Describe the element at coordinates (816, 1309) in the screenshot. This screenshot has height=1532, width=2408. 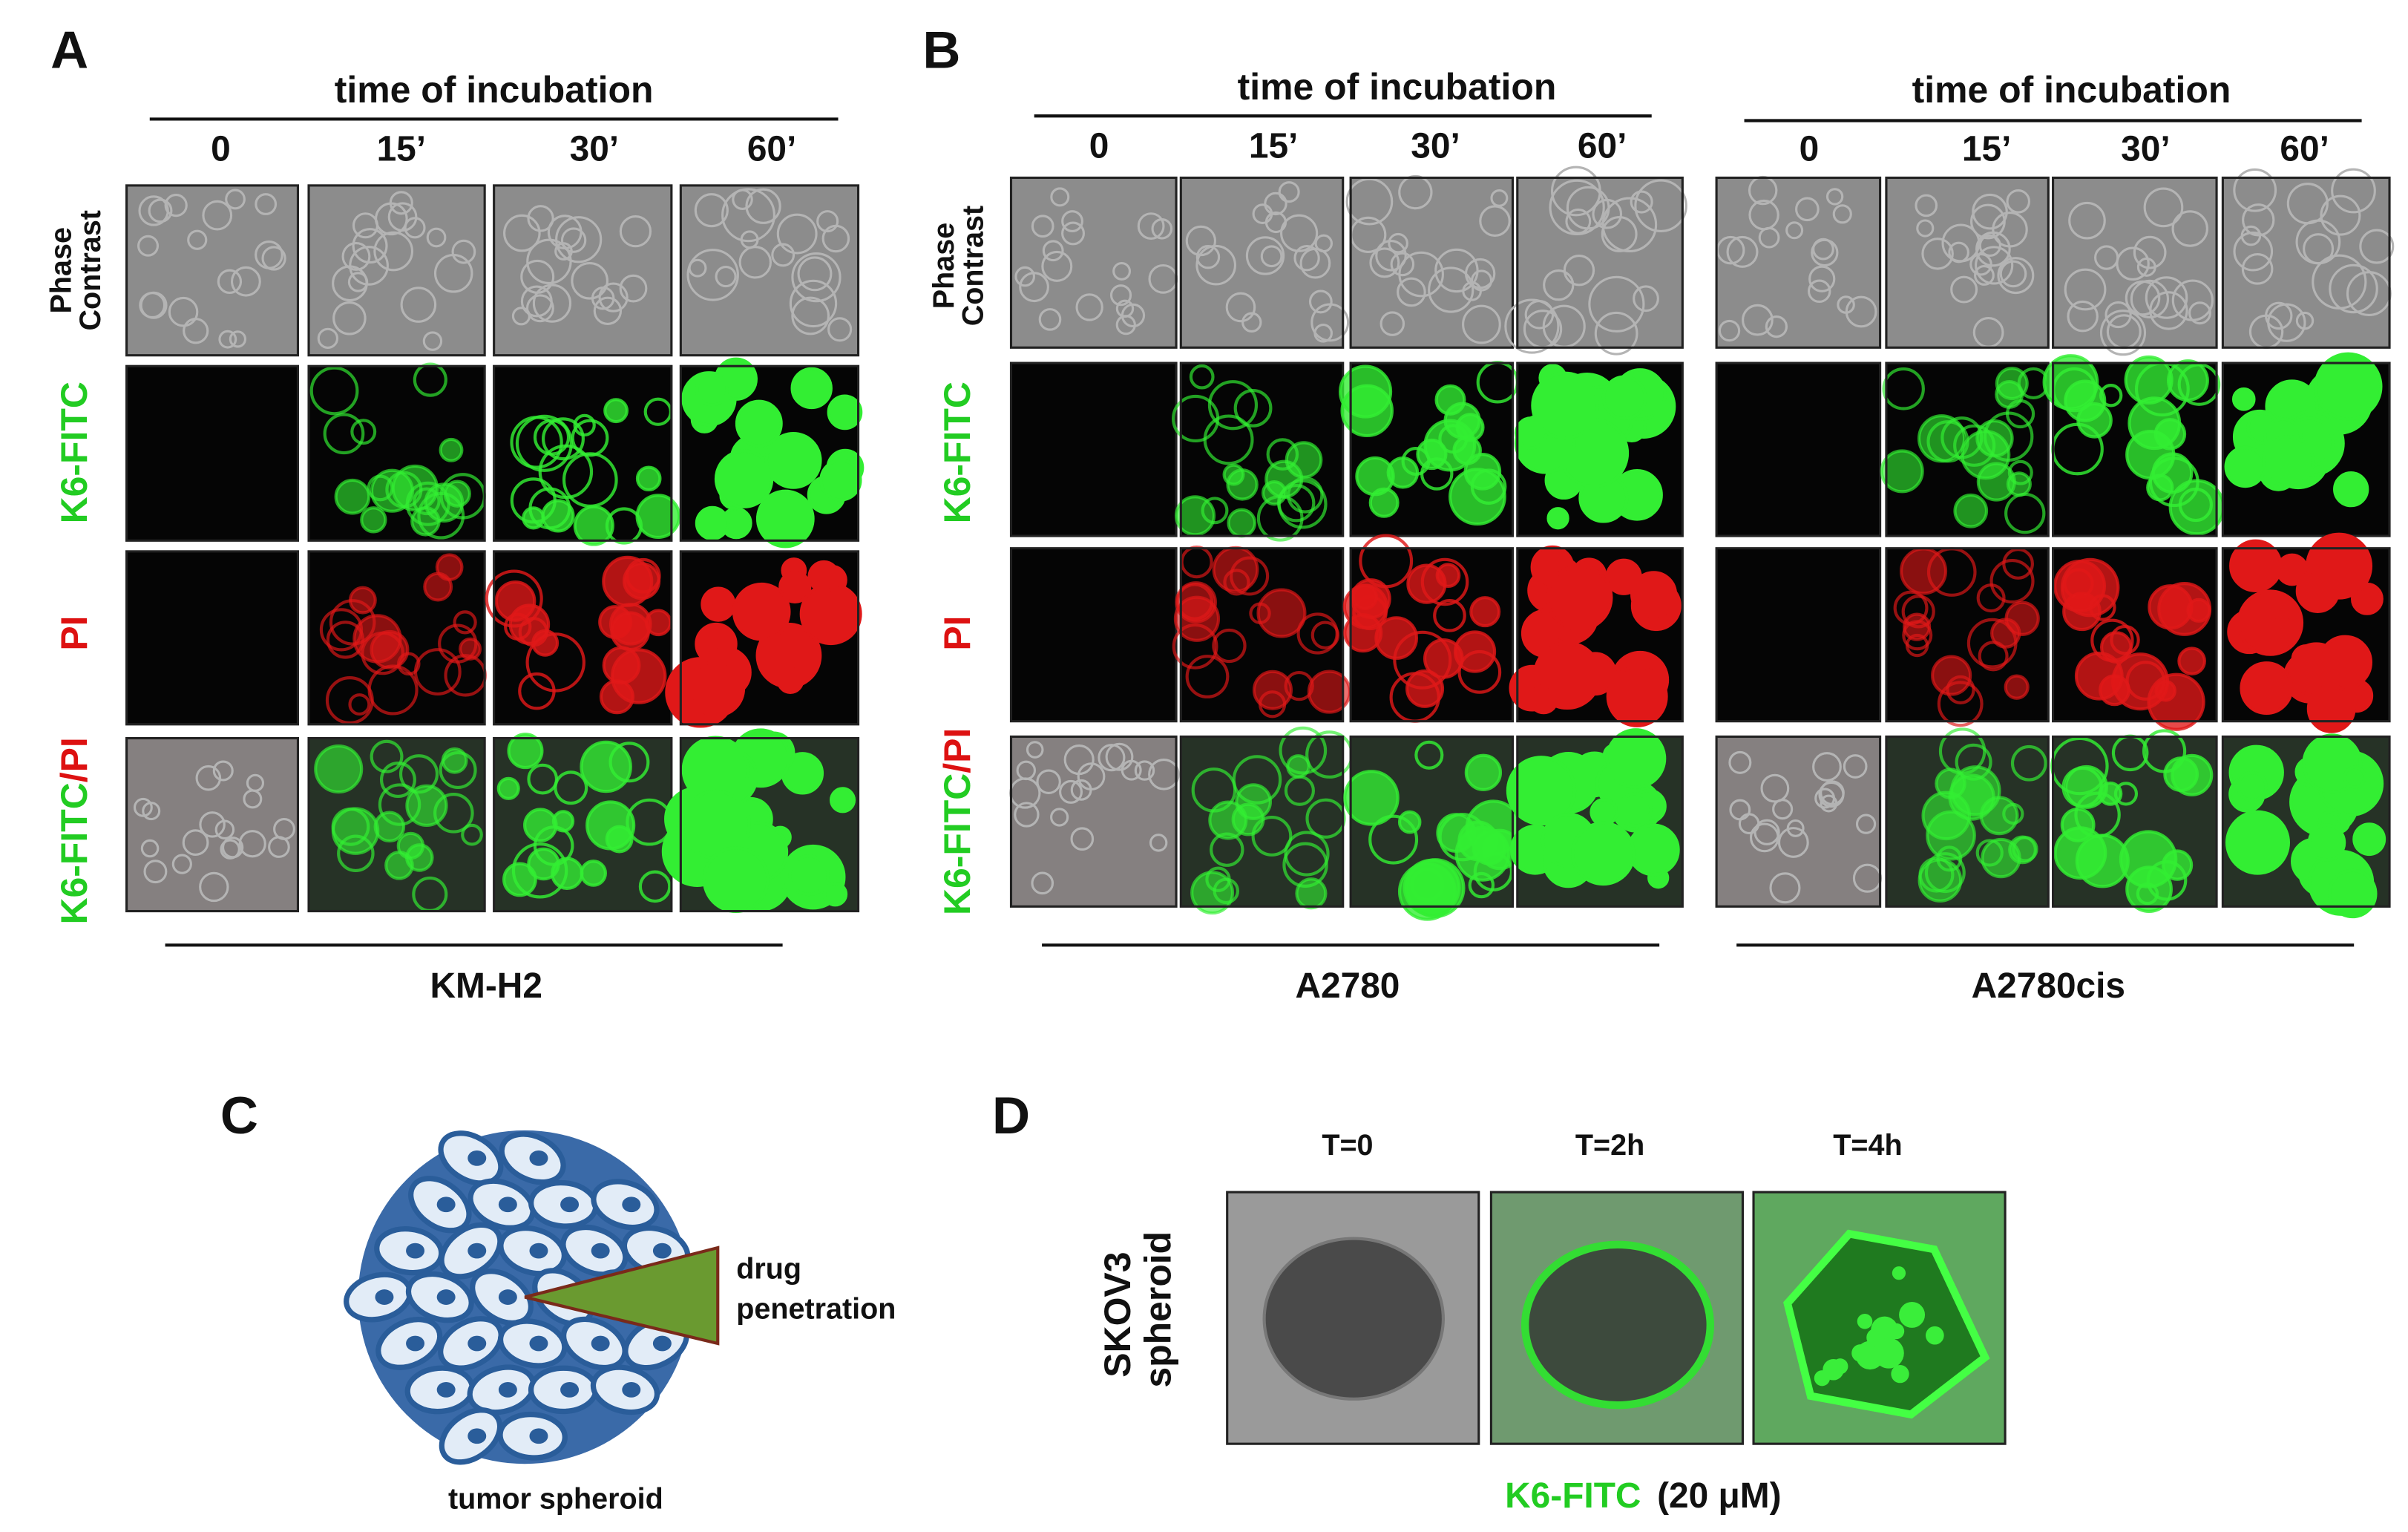
I see `annotation: penetration` at that location.